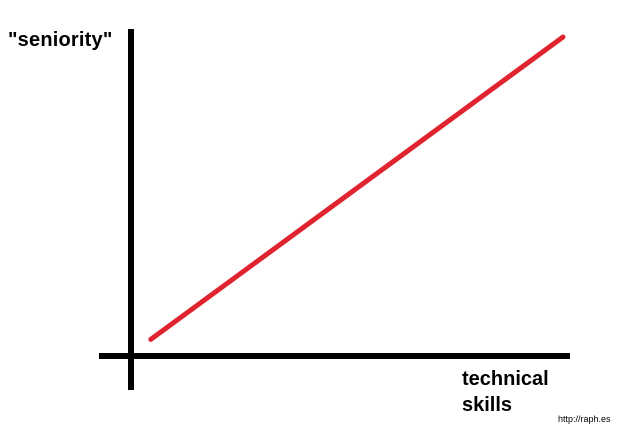 The image size is (625, 431). What do you see at coordinates (584, 419) in the screenshot?
I see `watermark-url: http://raph.es` at bounding box center [584, 419].